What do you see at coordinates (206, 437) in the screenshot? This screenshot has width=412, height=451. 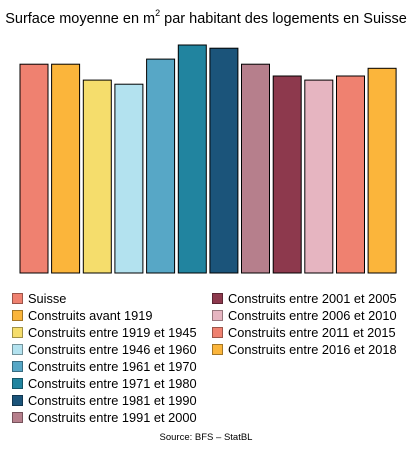 I see `source-note: Source: BFS – StatBL` at bounding box center [206, 437].